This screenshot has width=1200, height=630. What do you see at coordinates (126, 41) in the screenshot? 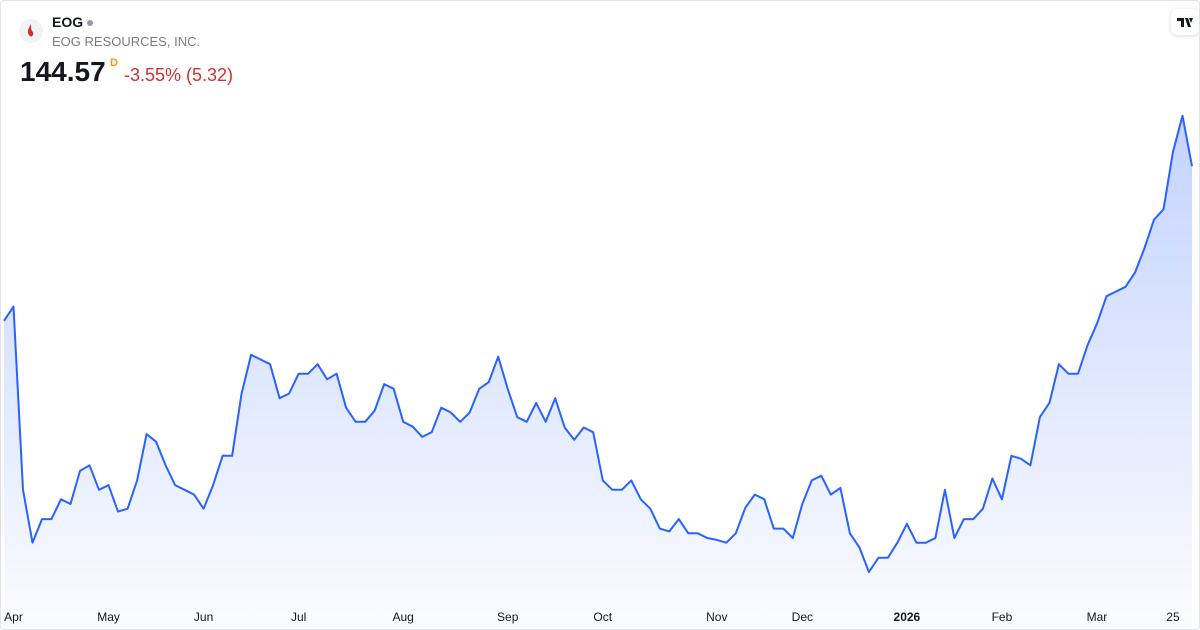
I see `company-name: EOG RESOURCES, INC.` at bounding box center [126, 41].